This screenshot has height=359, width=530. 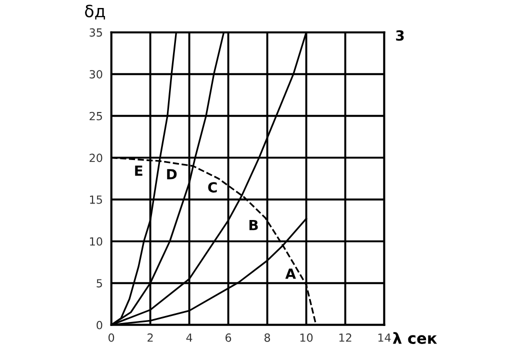 I want to click on y-tick-label: 30, so click(x=96, y=74).